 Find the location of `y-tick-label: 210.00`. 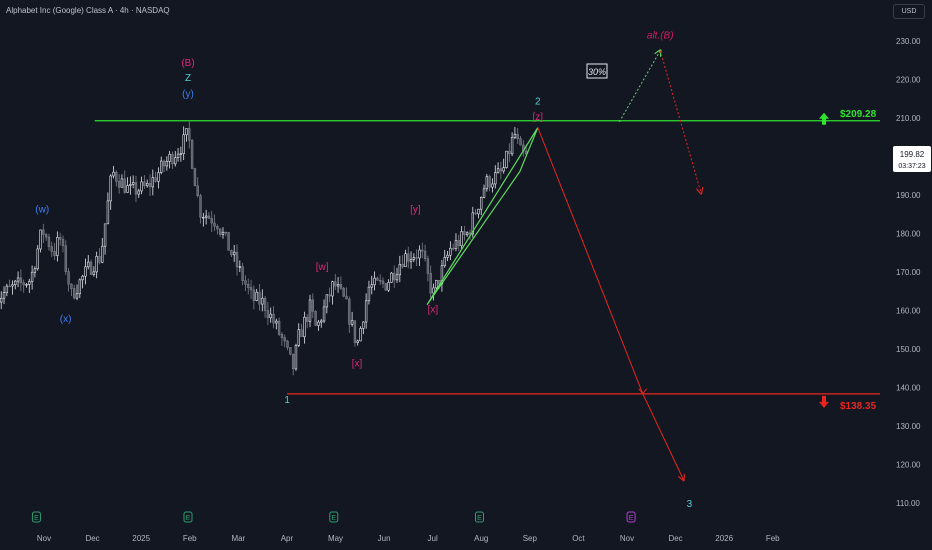

y-tick-label: 210.00 is located at coordinates (908, 118).